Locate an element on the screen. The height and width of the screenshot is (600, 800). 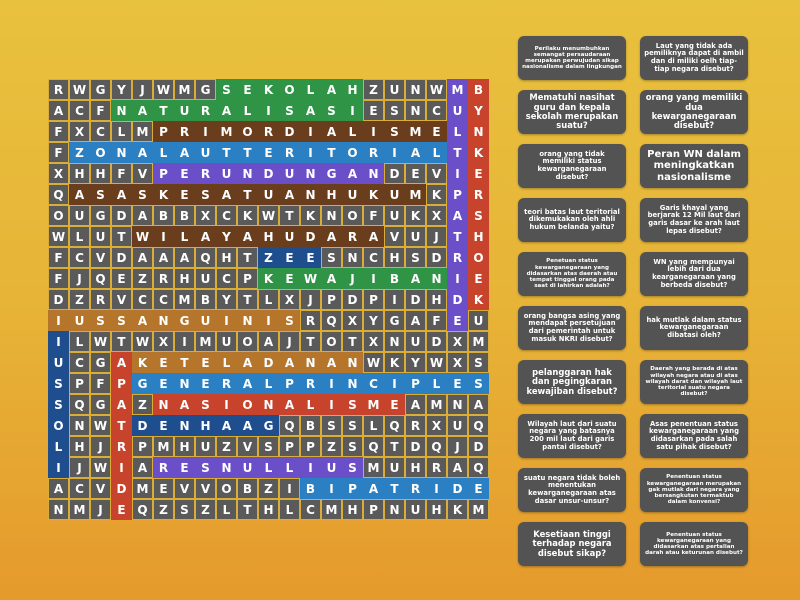
grid-cell: C is located at coordinates (310, 509).